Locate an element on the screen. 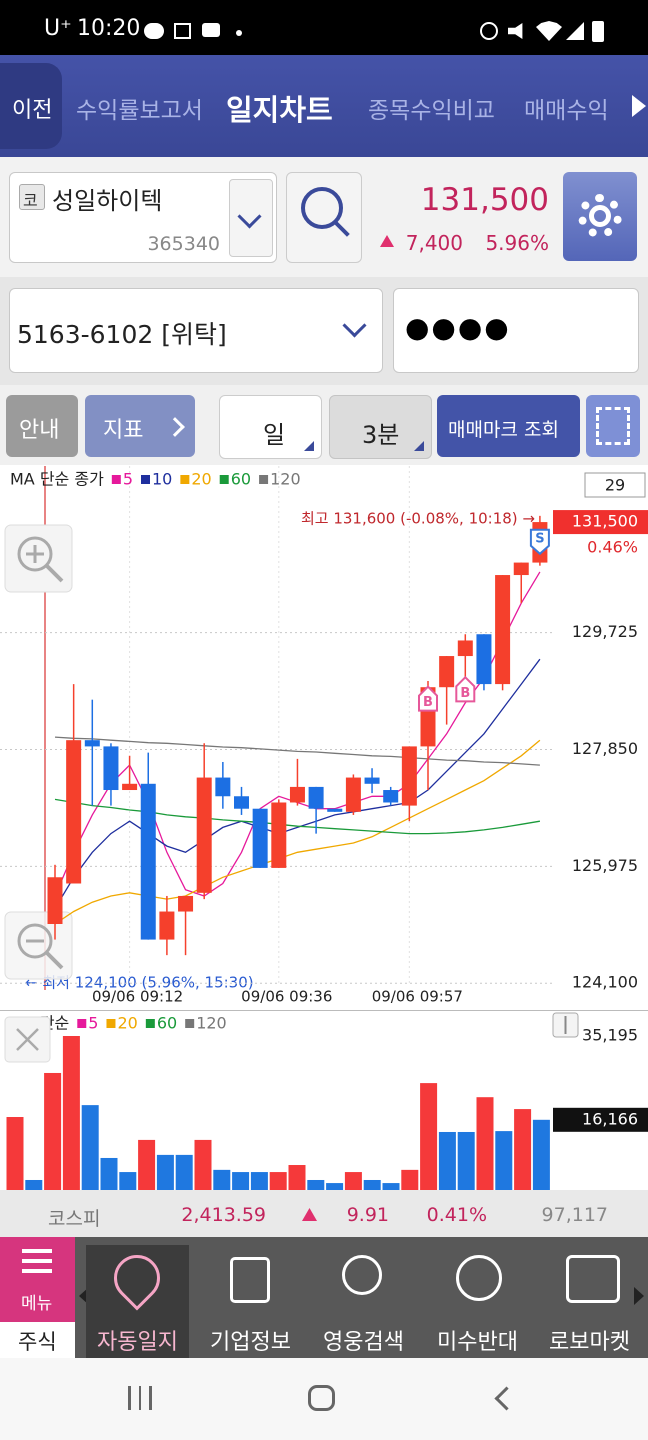 Image resolution: width=648 pixels, height=1440 pixels. zoom-in-button is located at coordinates (38, 558).